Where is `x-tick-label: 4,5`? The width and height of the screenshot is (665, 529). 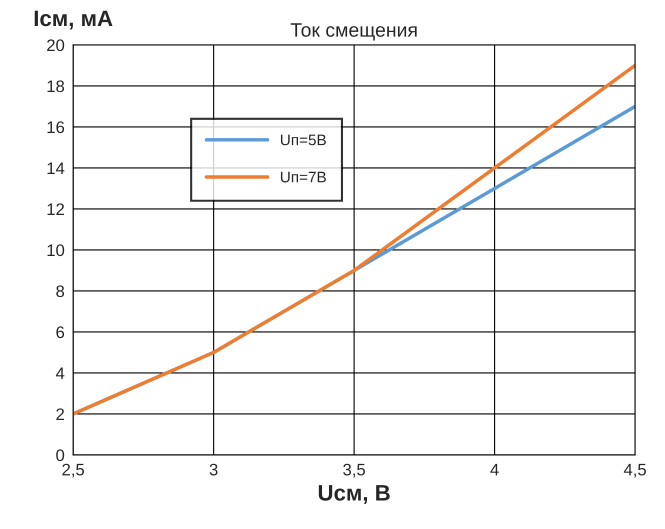
x-tick-label: 4,5 is located at coordinates (635, 471).